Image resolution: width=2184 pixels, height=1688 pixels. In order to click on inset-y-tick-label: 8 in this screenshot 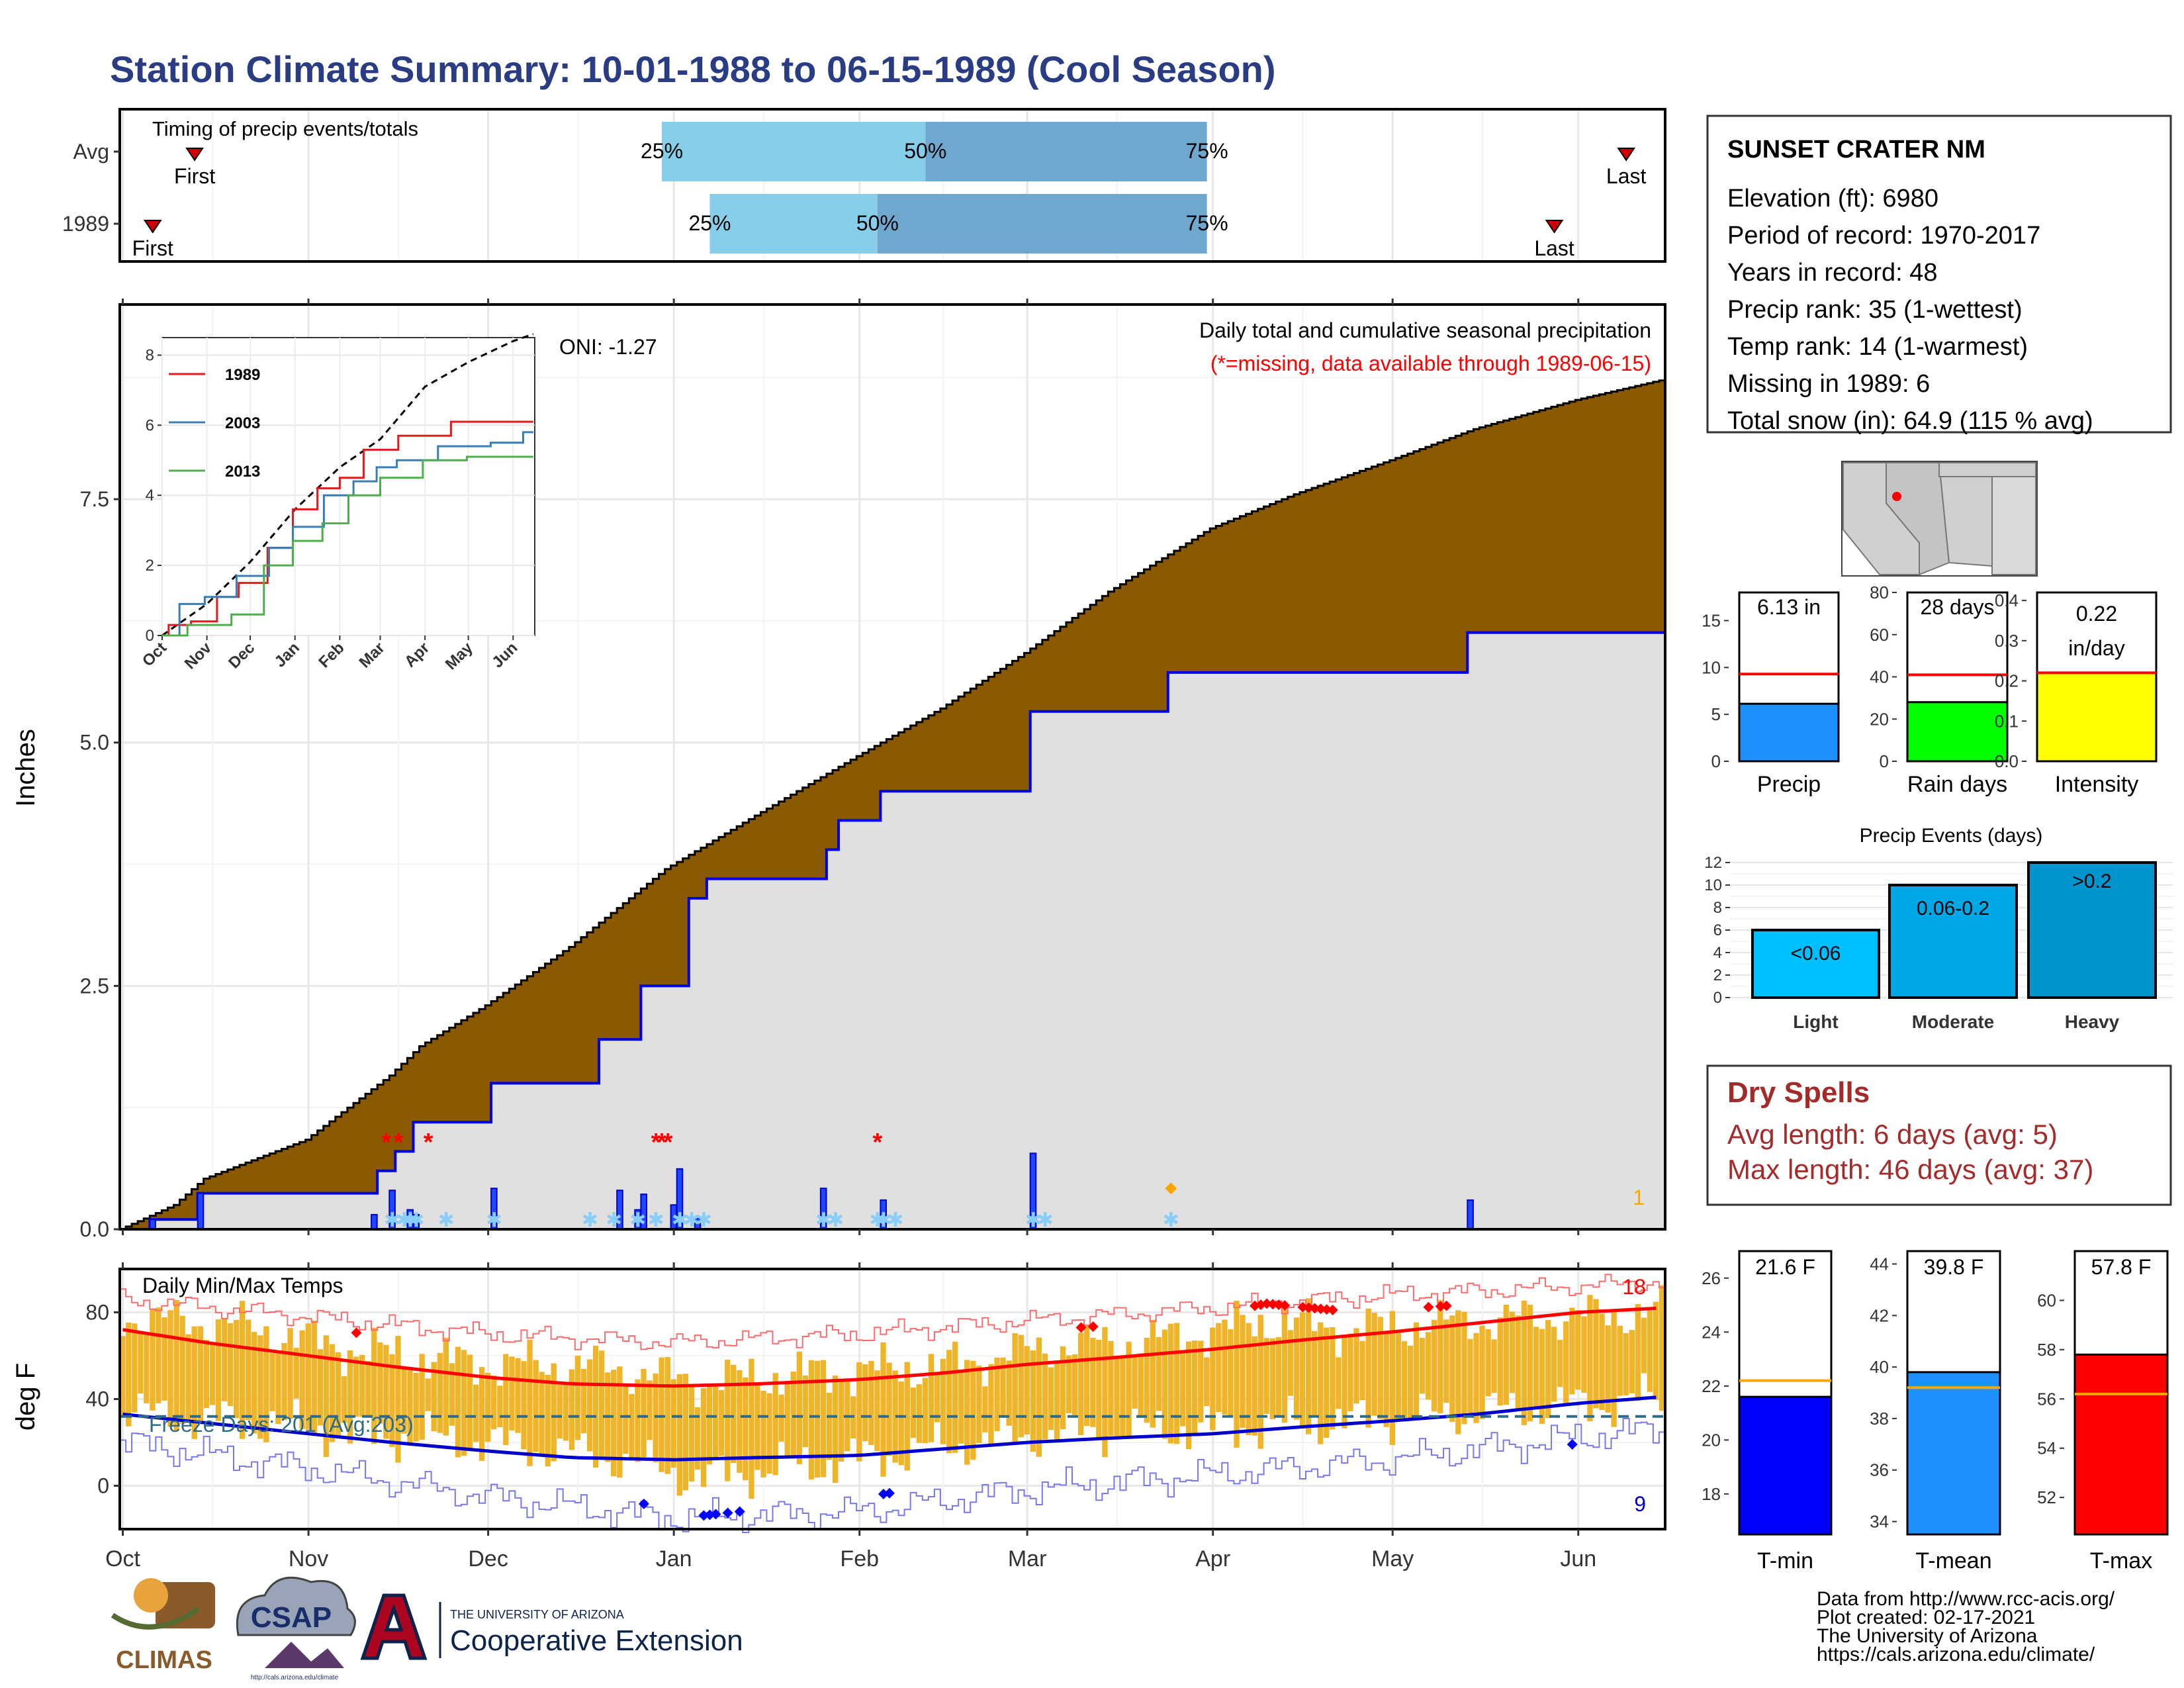, I will do `click(150, 355)`.